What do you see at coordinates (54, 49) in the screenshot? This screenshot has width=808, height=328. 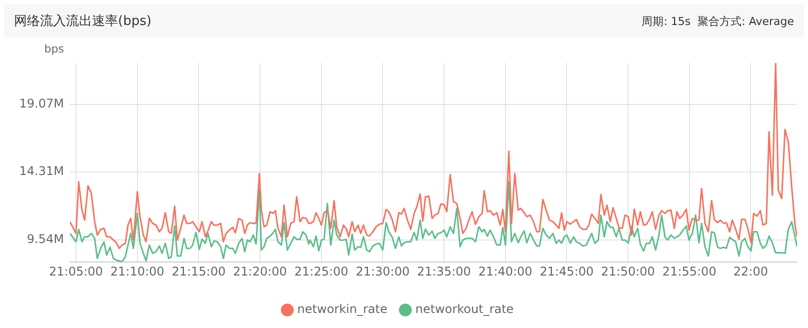 I see `y-axis-title: bps` at bounding box center [54, 49].